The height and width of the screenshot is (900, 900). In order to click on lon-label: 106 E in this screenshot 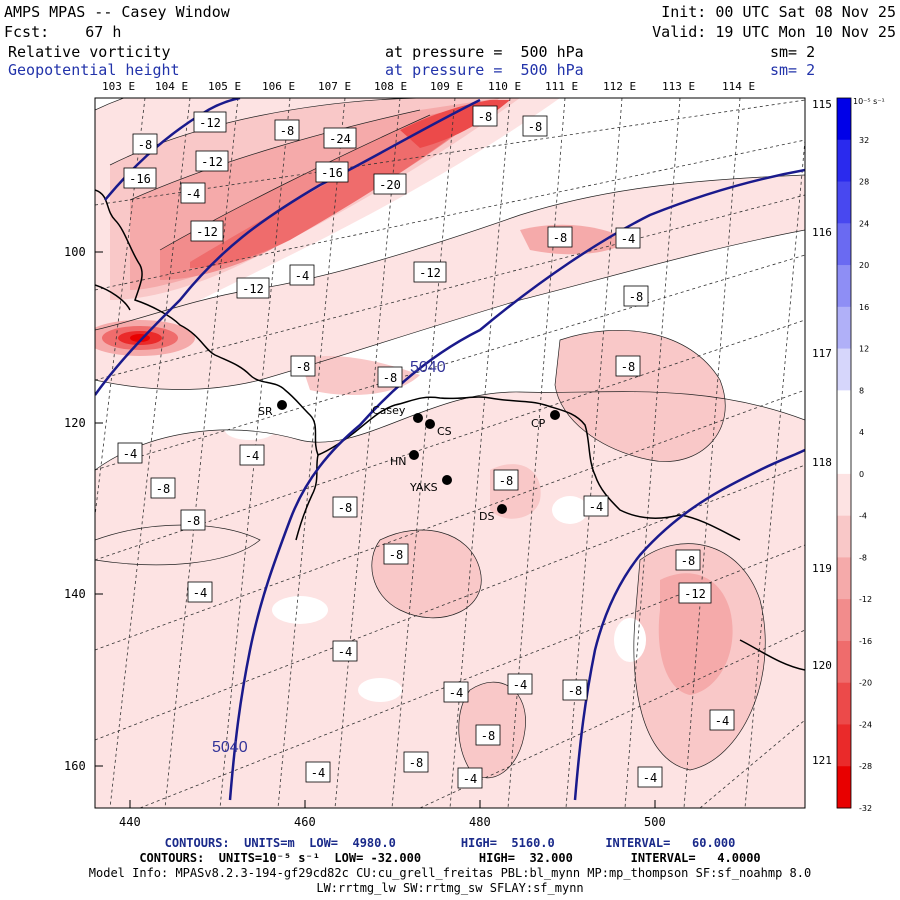, I will do `click(278, 86)`.